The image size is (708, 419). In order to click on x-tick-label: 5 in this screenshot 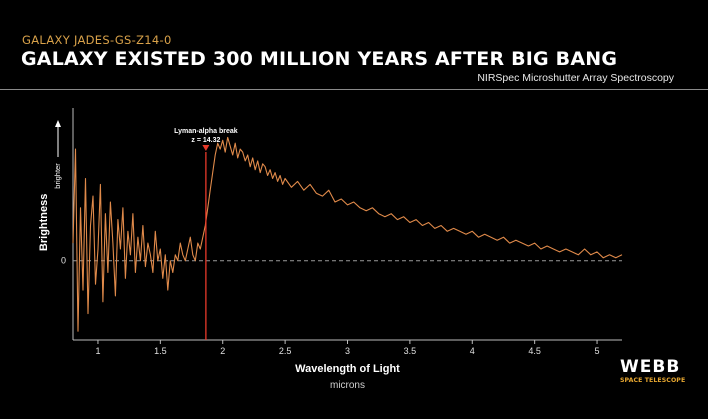, I will do `click(597, 351)`.